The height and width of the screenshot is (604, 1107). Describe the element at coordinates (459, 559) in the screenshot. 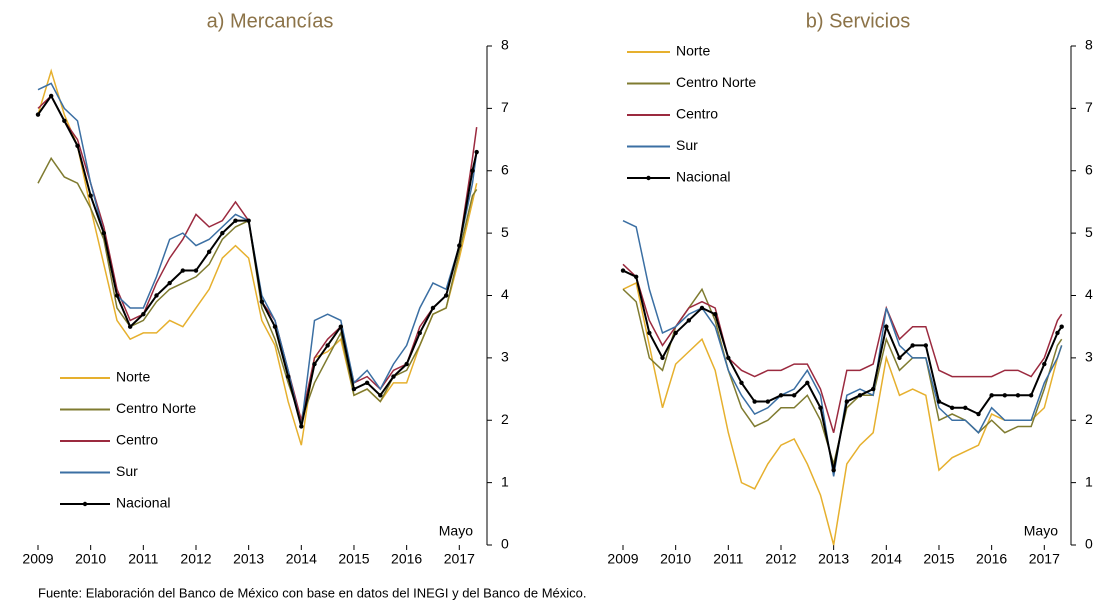

I see `x-tick-label: 2017` at that location.